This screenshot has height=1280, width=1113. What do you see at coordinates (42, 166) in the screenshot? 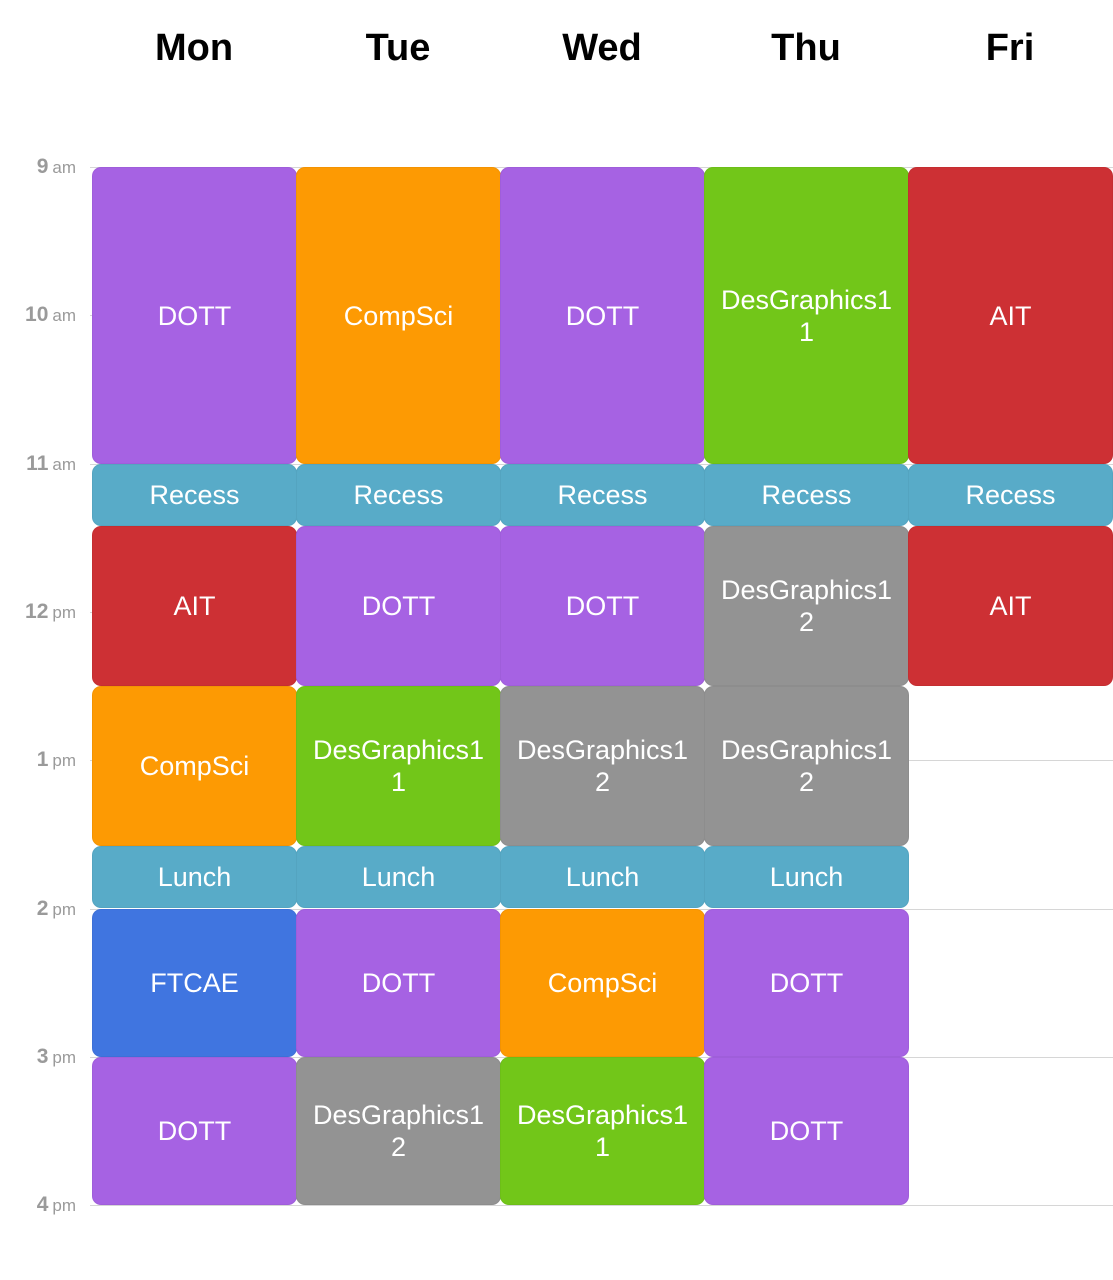
I see `hour-number: 9` at bounding box center [42, 166].